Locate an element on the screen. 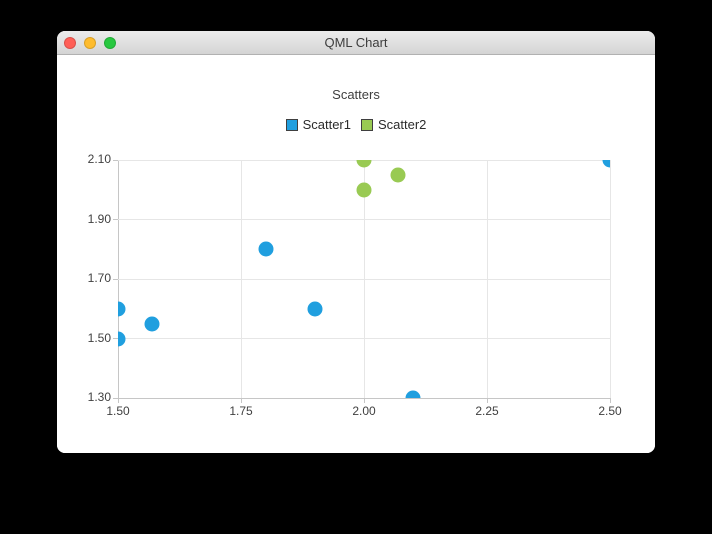 The image size is (712, 534). window-controls is located at coordinates (90, 42).